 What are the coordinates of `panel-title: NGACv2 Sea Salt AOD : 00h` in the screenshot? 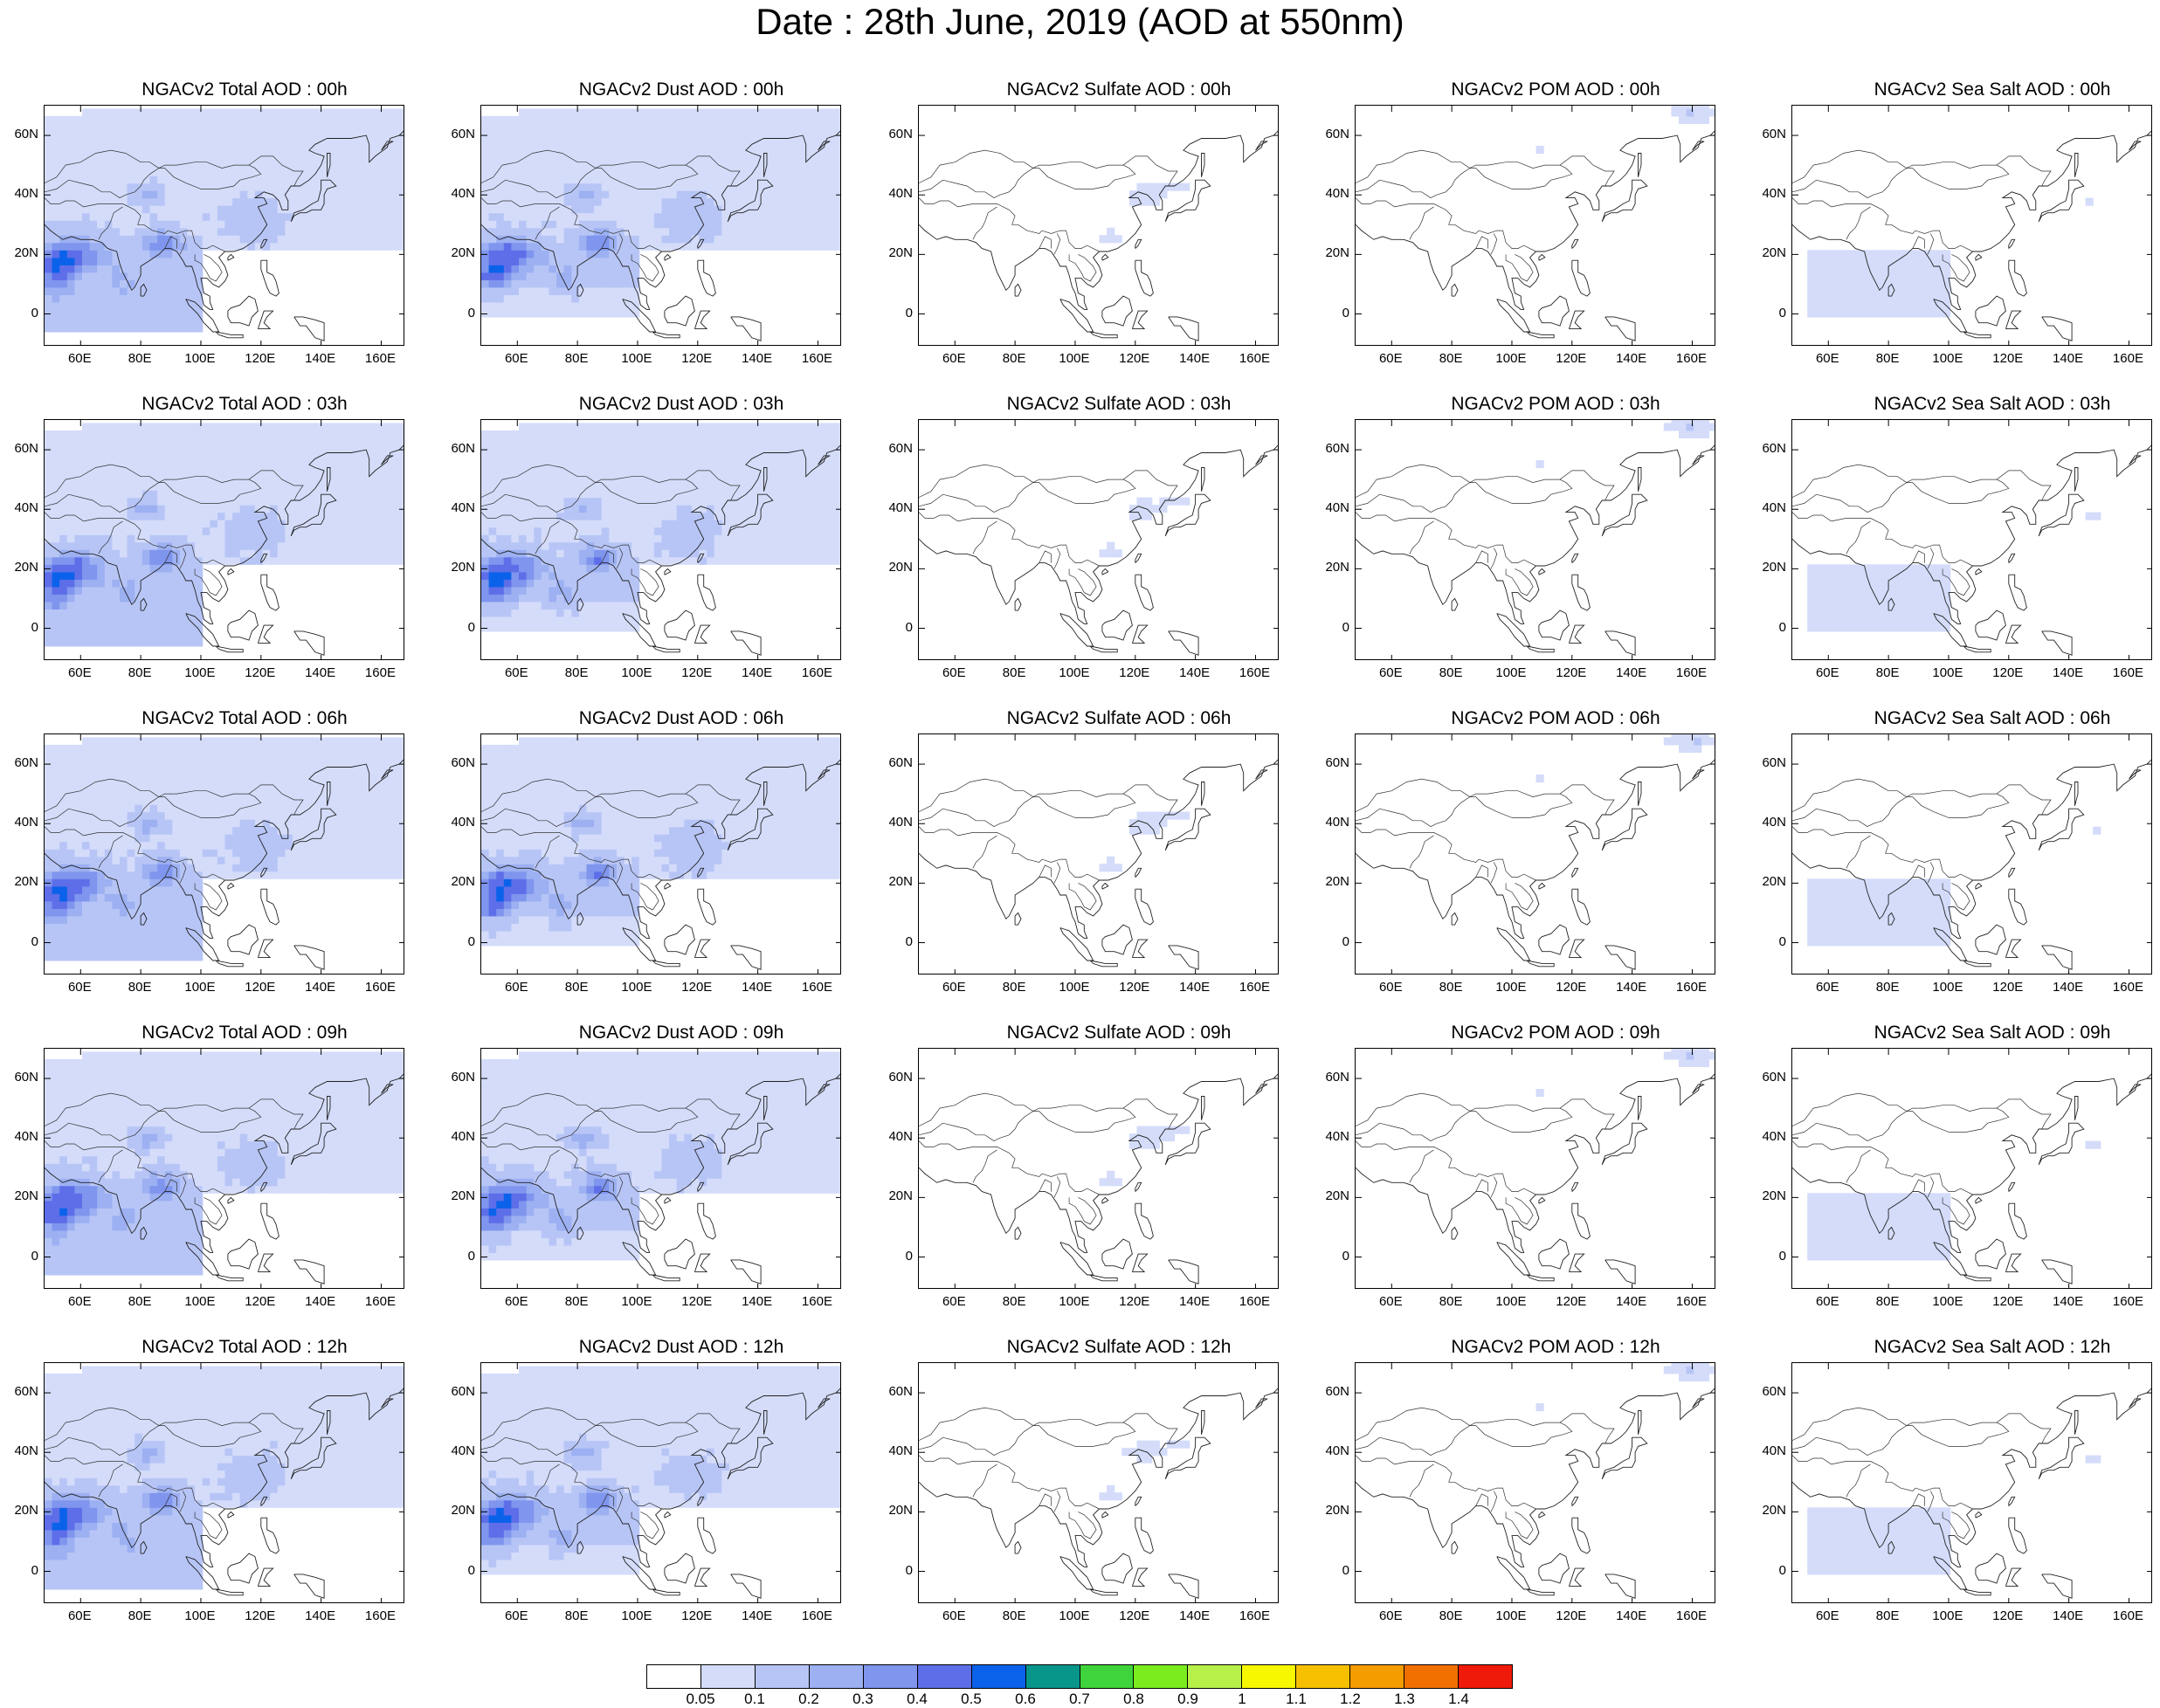 It's located at (1993, 89).